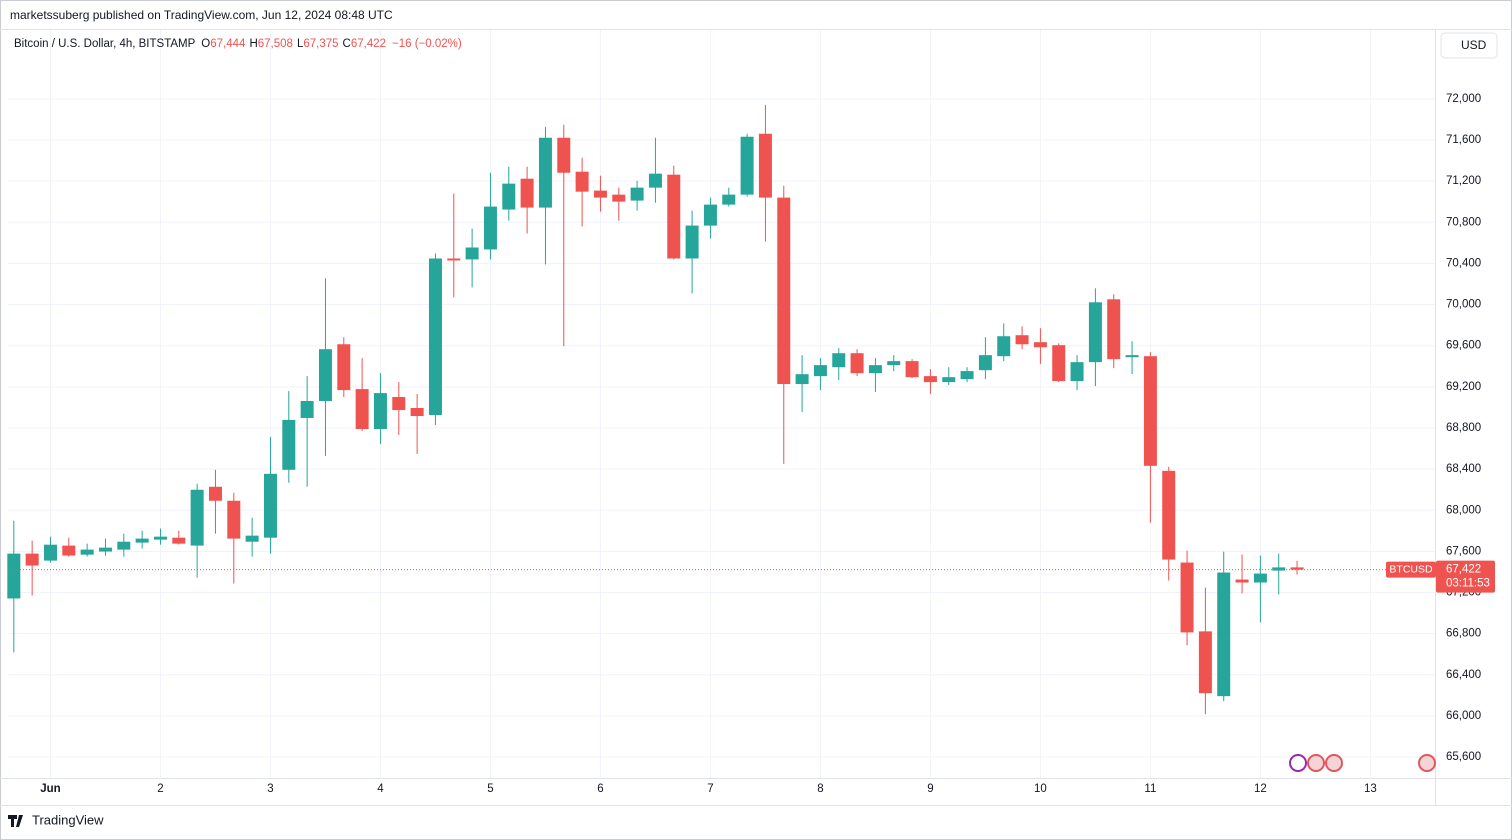 This screenshot has width=1512, height=840. Describe the element at coordinates (160, 789) in the screenshot. I see `x-tick-label: 2` at that location.